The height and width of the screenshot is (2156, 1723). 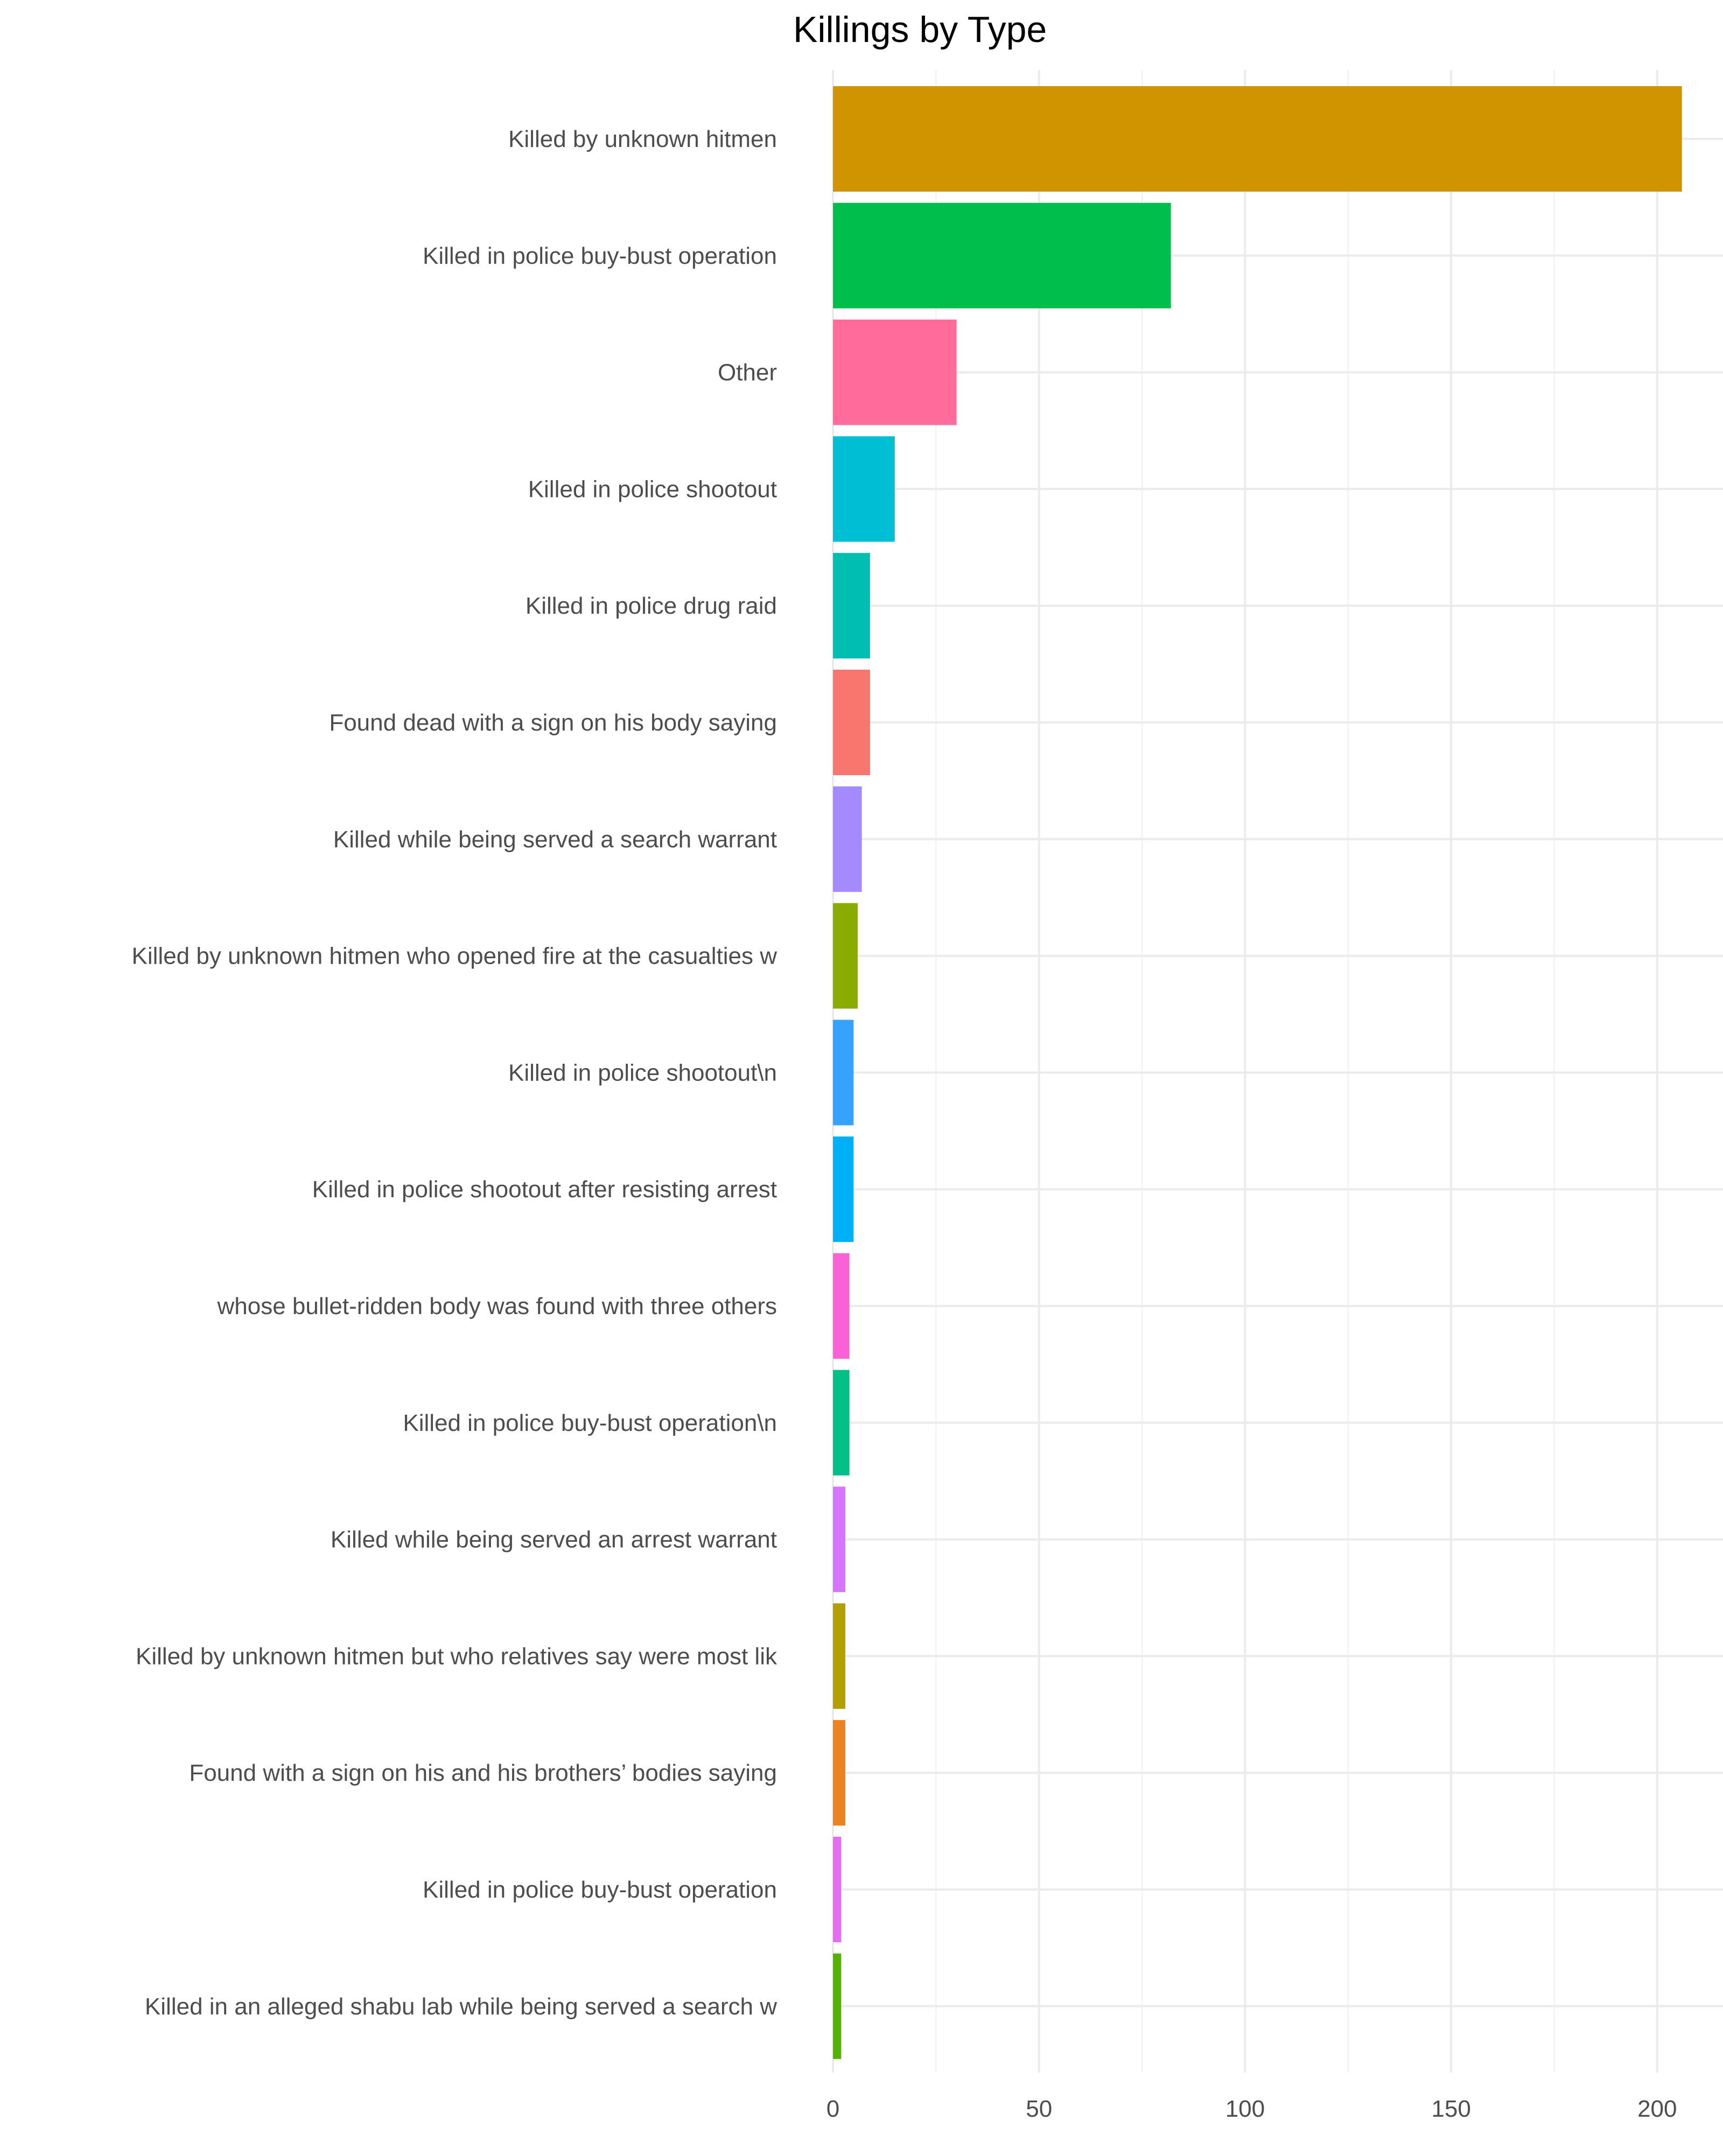 I want to click on x-tick-label: 100, so click(x=1245, y=2109).